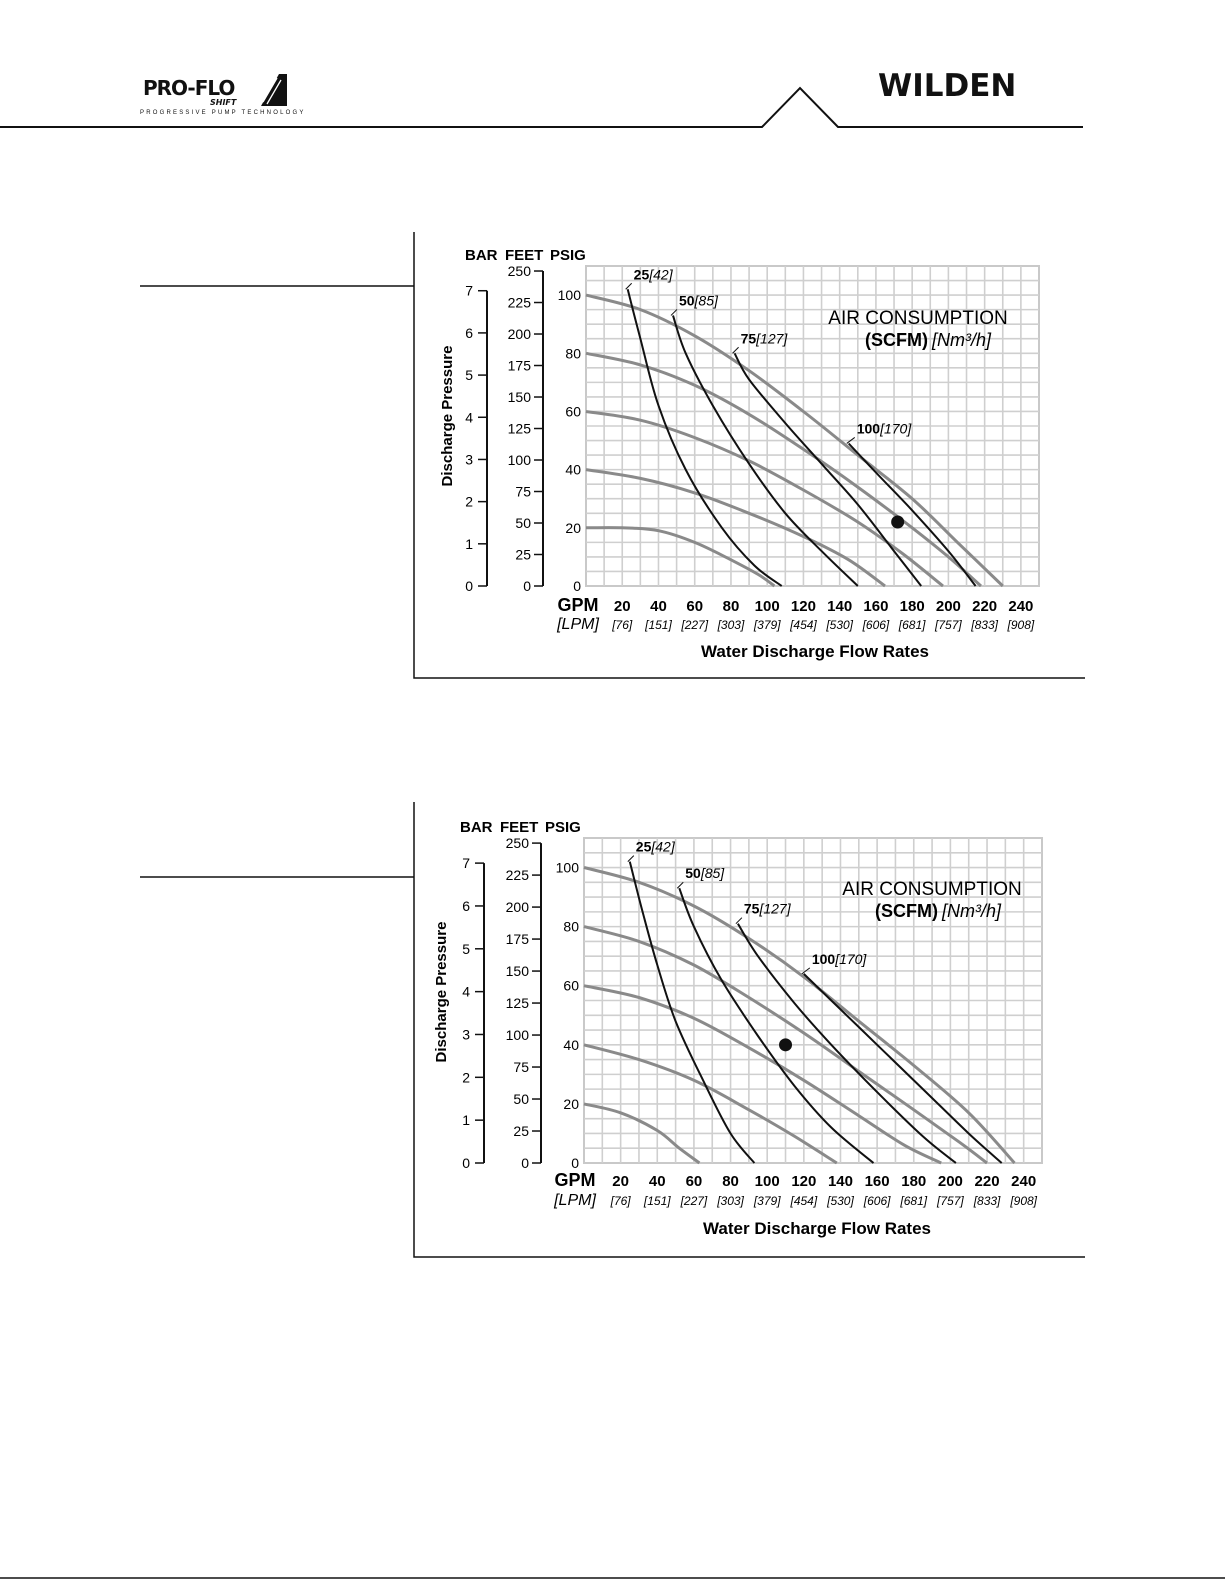 The image size is (1225, 1585). I want to click on air-curve-label-100: 100[170], so click(885, 428).